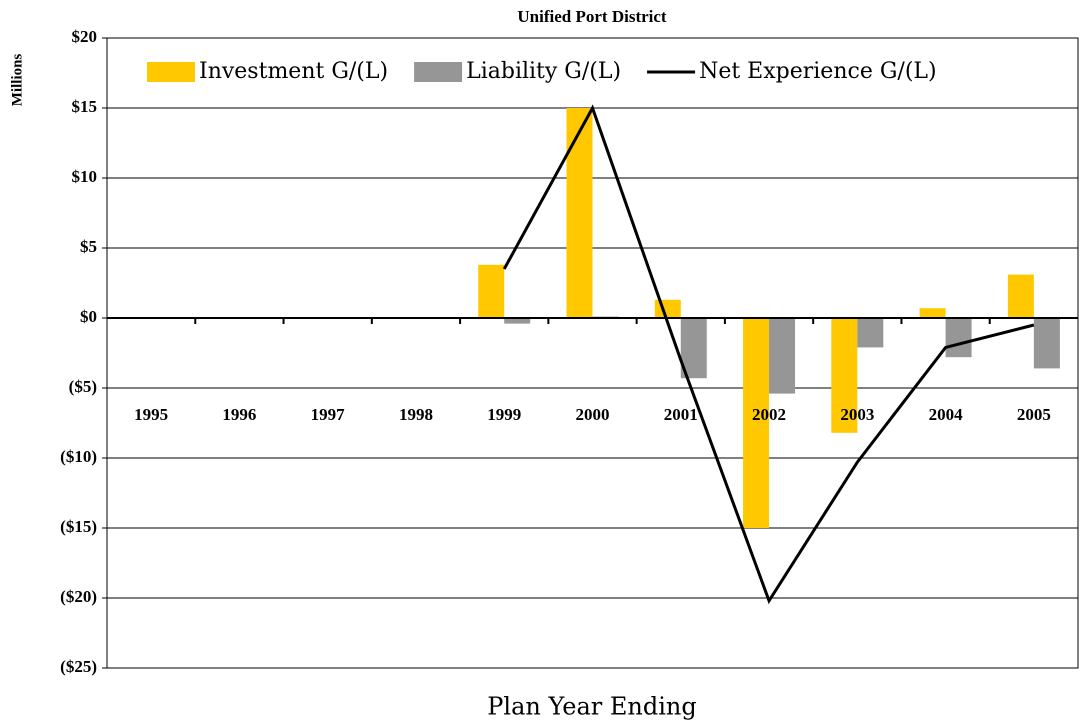  What do you see at coordinates (83, 386) in the screenshot?
I see `y-tick-label: ($5)` at bounding box center [83, 386].